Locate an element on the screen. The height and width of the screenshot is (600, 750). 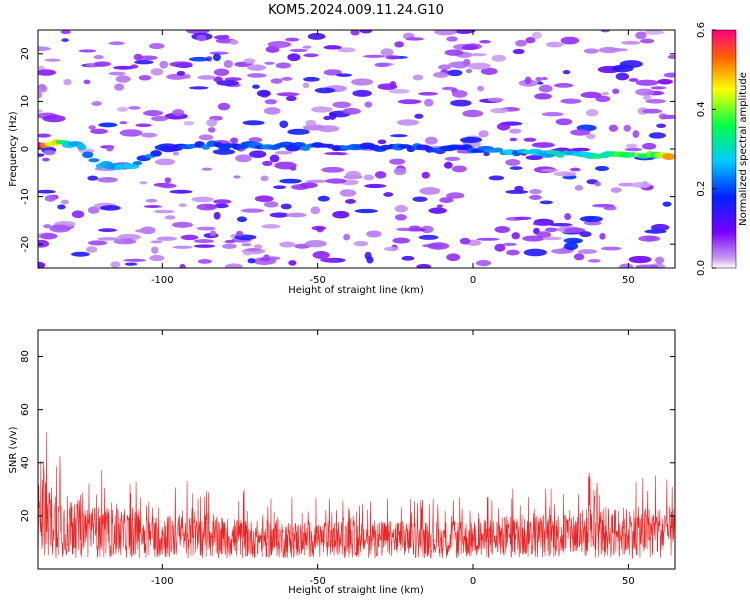
colorbar-label: Normalized spectral amplitude is located at coordinates (743, 149).